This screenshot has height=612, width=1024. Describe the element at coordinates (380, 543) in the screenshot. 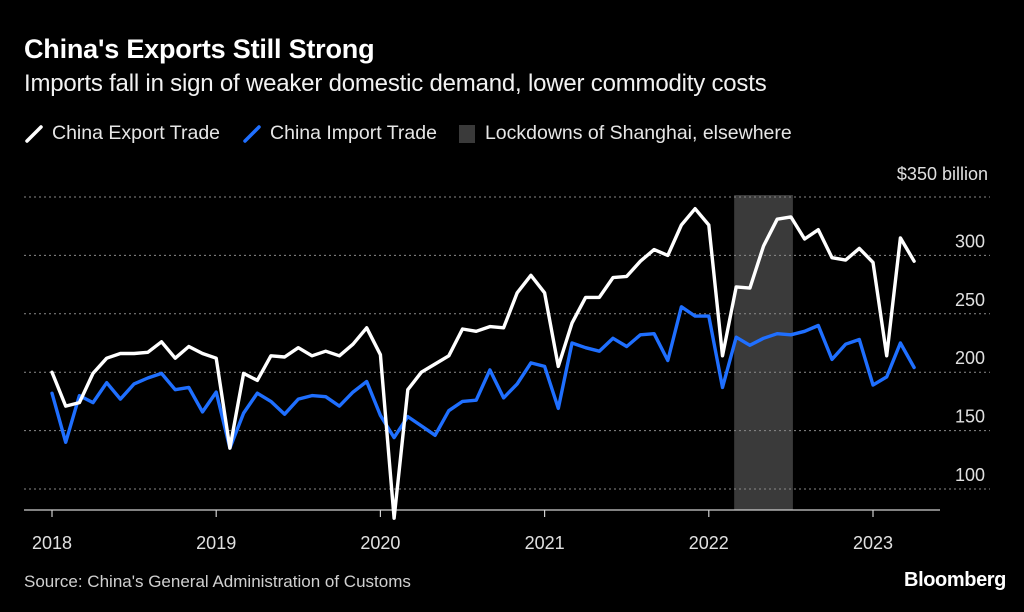

I see `x-tick-label: 2020` at that location.